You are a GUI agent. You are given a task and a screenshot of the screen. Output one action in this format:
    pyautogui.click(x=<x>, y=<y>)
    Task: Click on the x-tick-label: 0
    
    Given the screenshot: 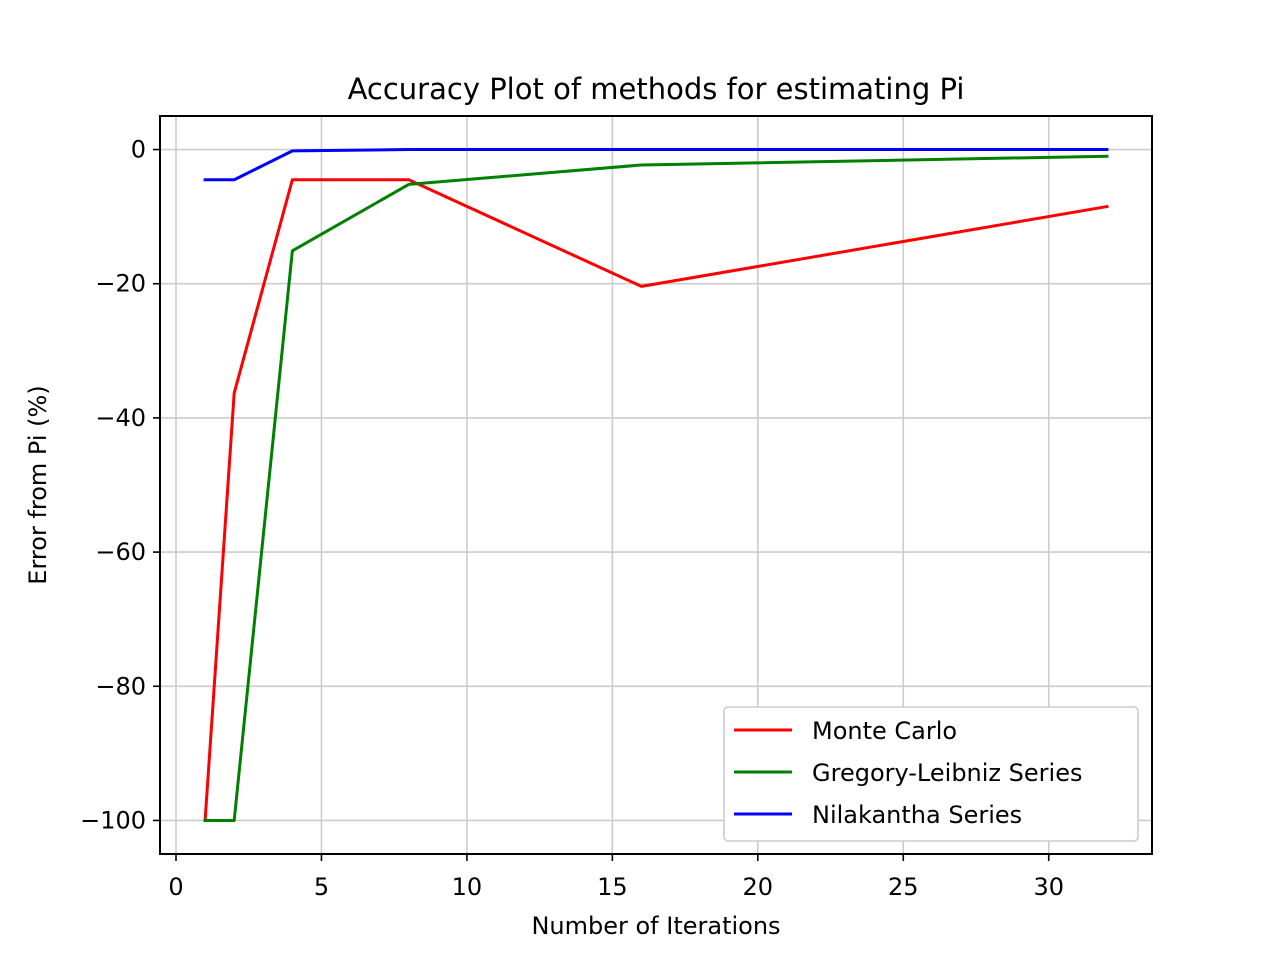 What is the action you would take?
    pyautogui.click(x=175, y=887)
    